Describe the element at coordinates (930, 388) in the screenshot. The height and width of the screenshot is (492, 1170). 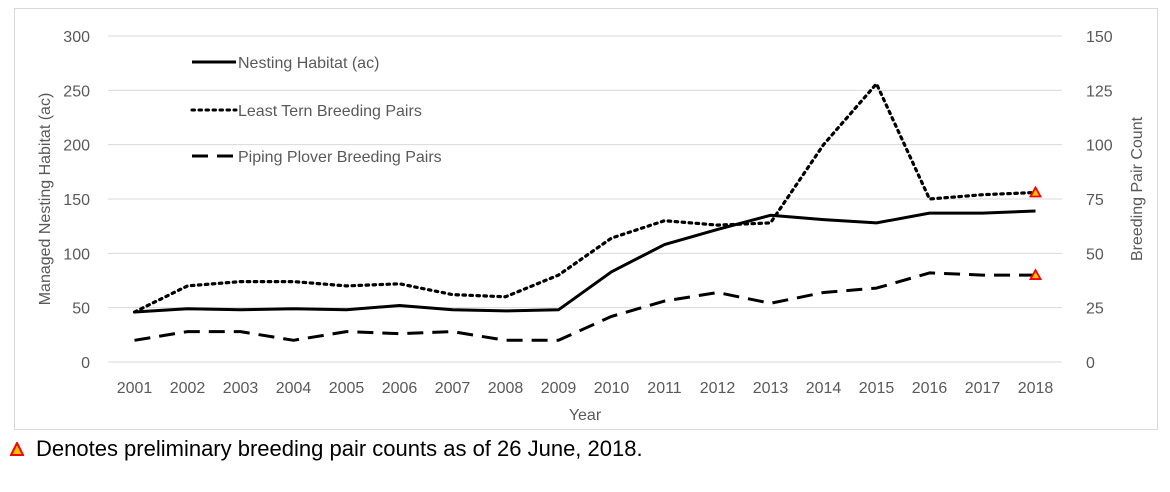
I see `x-tick-label: 2016` at that location.